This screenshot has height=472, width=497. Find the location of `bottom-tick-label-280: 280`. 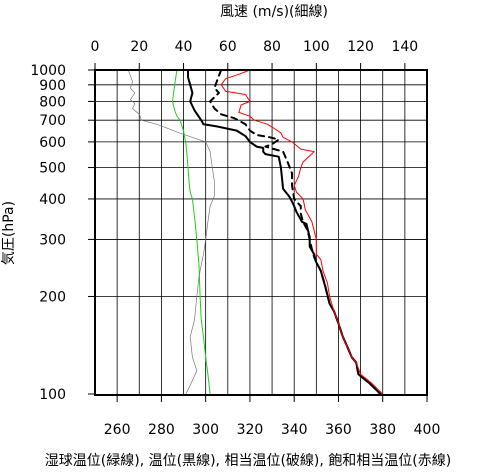

bottom-tick-label-280: 280 is located at coordinates (161, 430).